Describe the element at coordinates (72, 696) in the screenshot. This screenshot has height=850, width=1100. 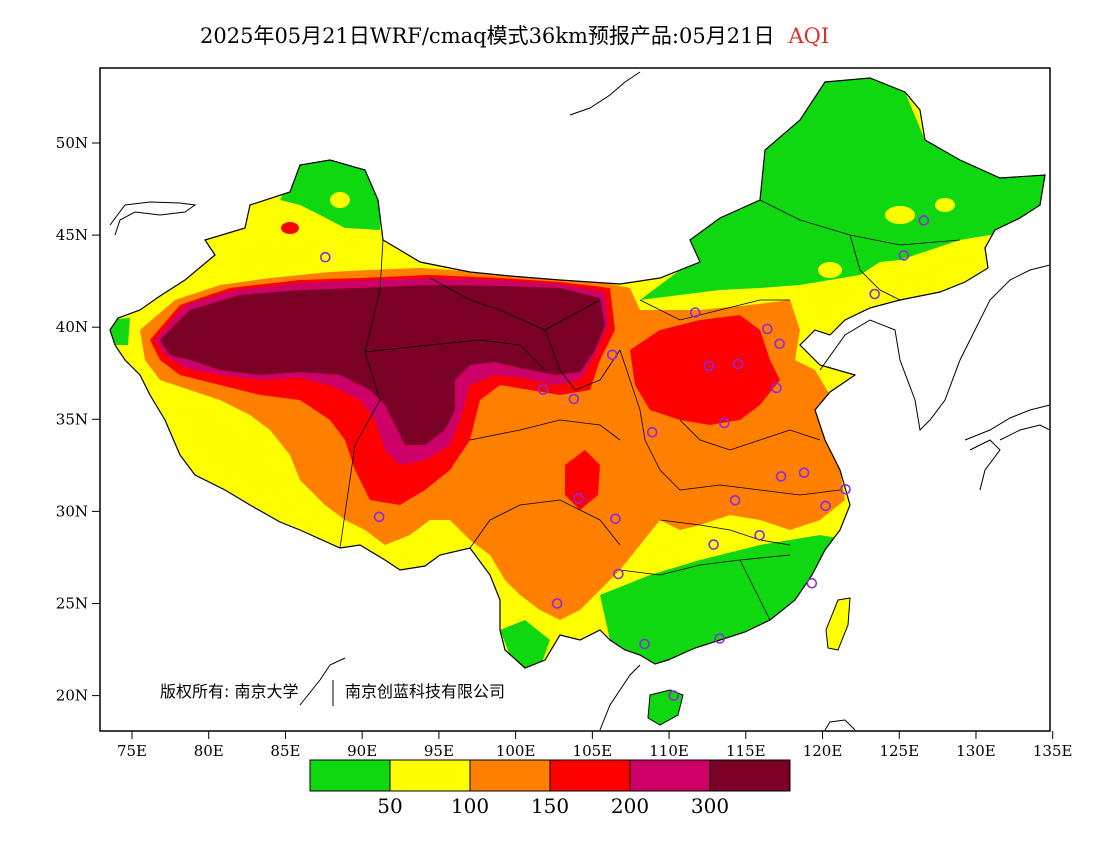
I see `y-tick-label: 20N` at that location.